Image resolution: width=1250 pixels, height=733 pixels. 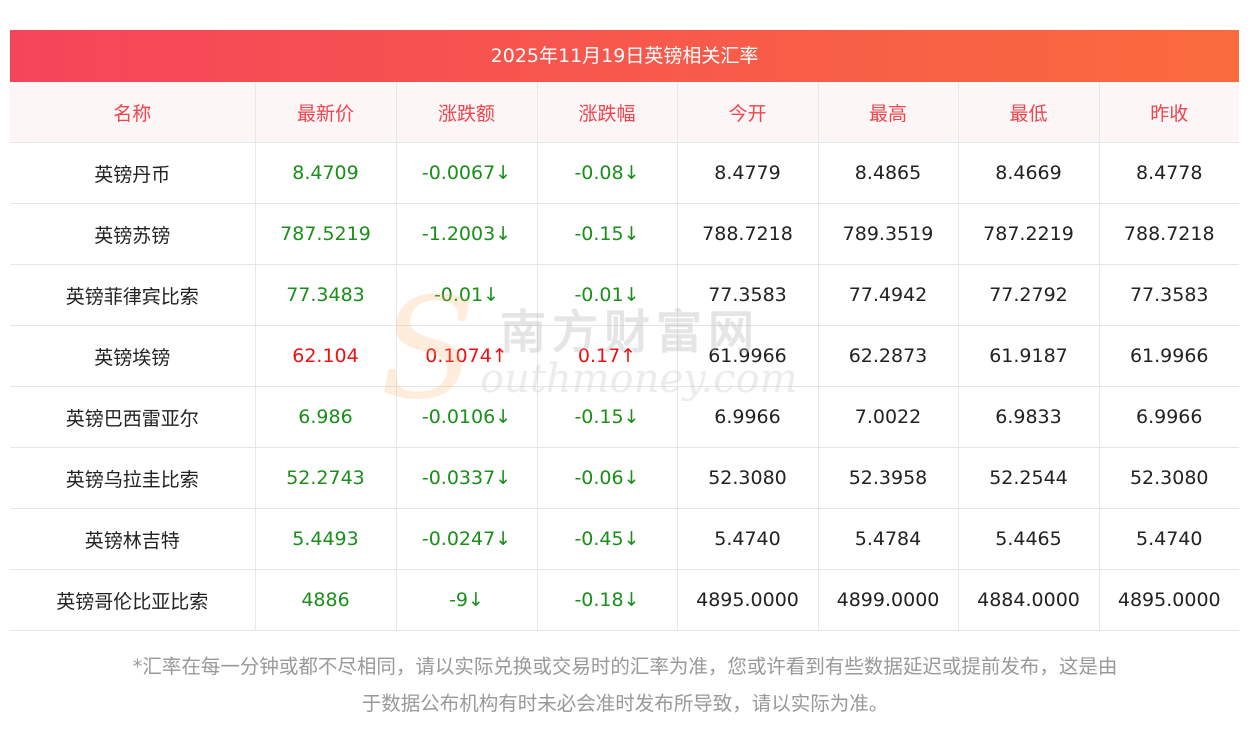 What do you see at coordinates (326, 356) in the screenshot?
I see `cell-latest: 62.104` at bounding box center [326, 356].